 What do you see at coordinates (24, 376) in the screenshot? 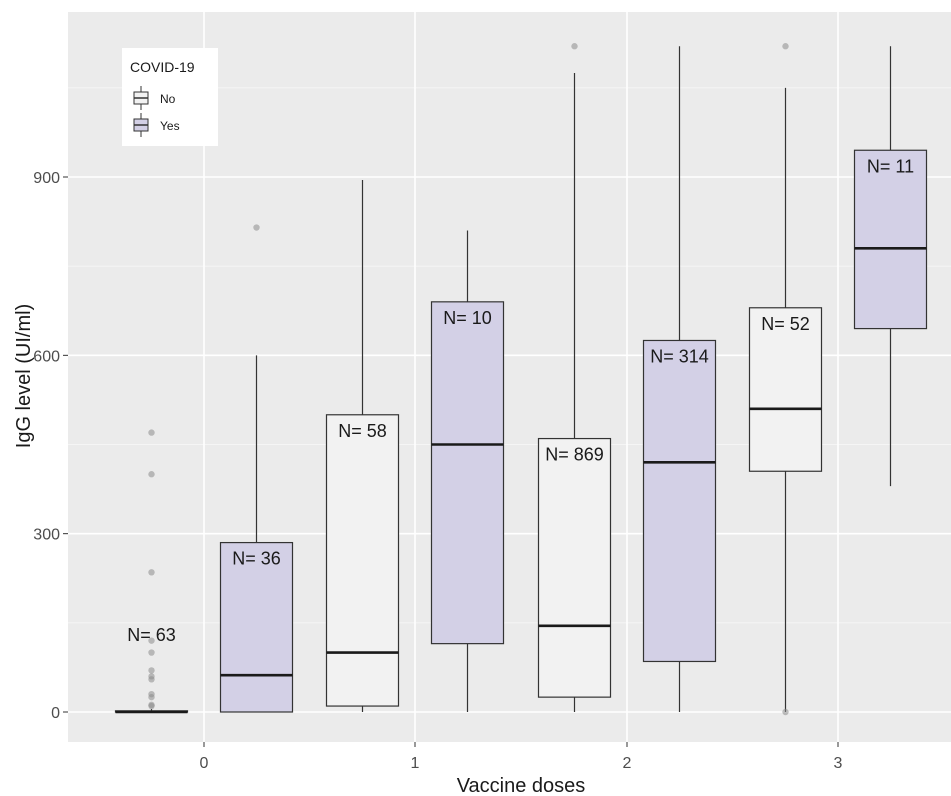
I see `y-axis-title: IgG level (UI/ml)` at bounding box center [24, 376].